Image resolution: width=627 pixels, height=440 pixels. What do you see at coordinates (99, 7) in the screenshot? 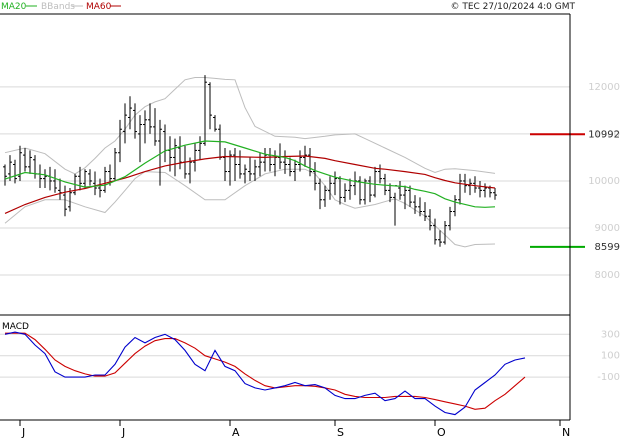
I see `legend-ma60: MA60` at bounding box center [99, 7].